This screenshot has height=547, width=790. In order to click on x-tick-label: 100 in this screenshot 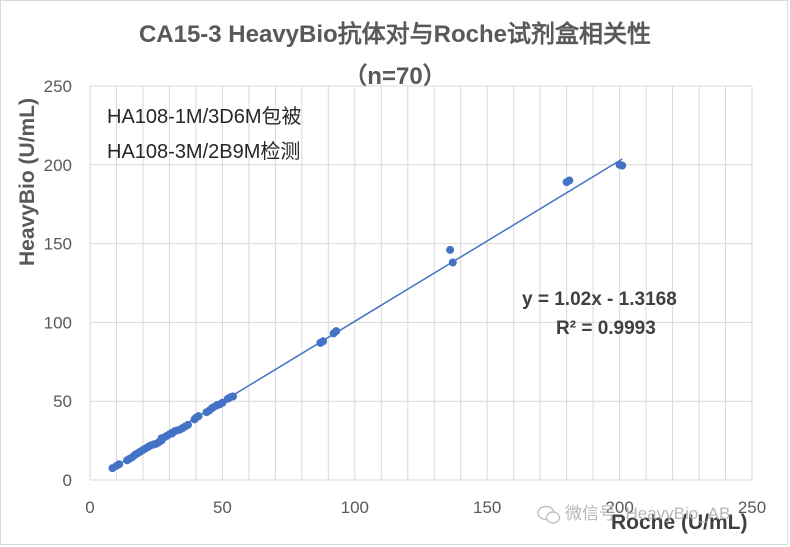, I will do `click(355, 507)`.